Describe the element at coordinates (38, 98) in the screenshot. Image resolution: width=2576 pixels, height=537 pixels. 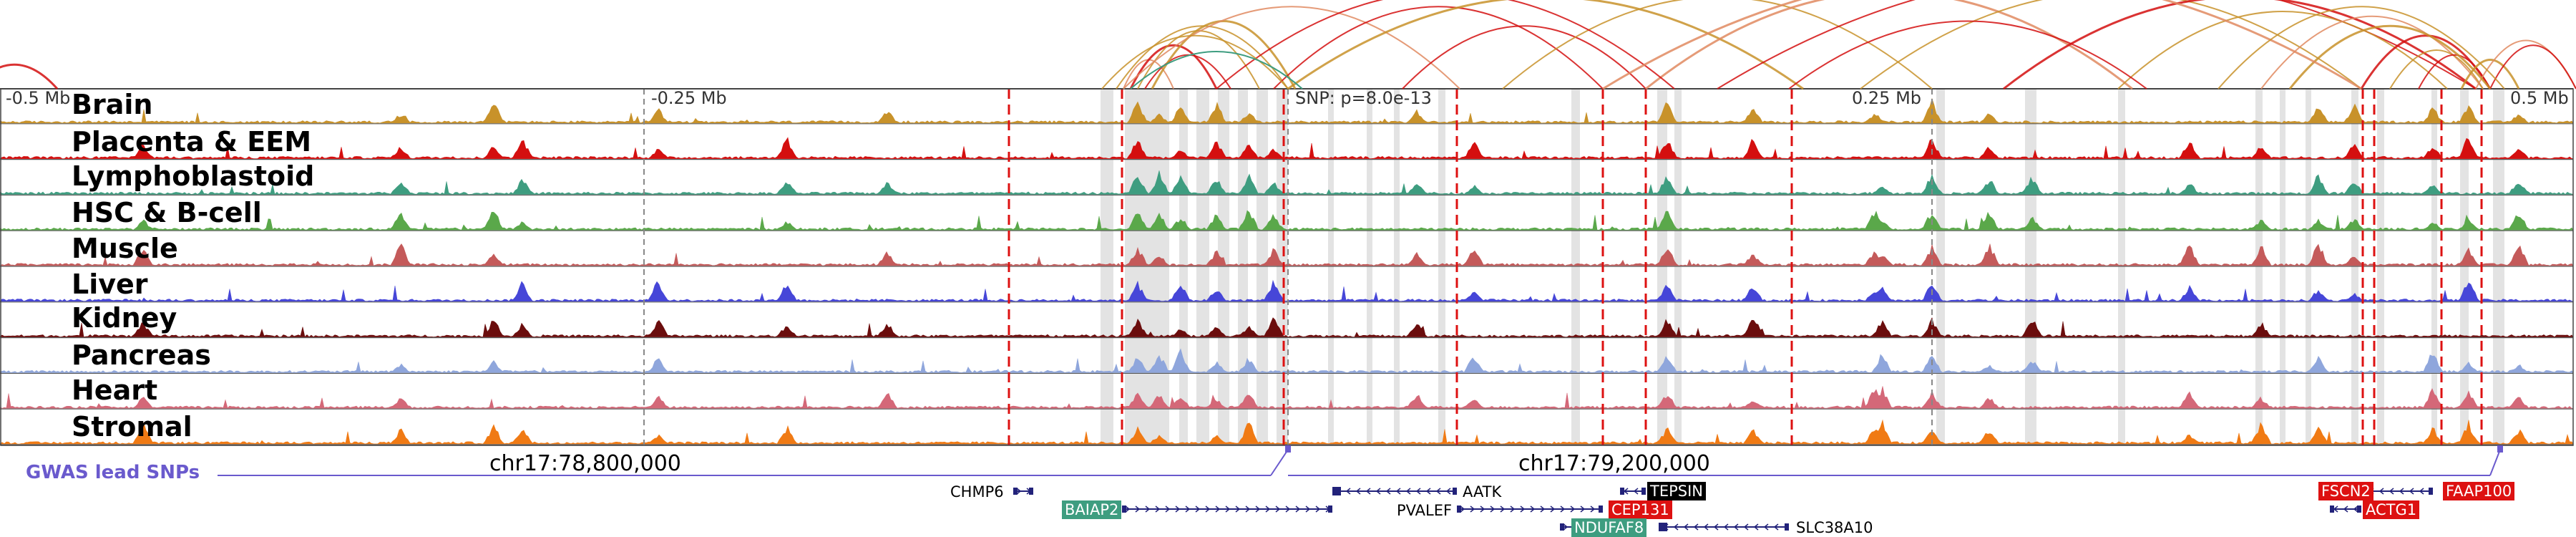
I see `scale-left: -0.5 Mb` at that location.